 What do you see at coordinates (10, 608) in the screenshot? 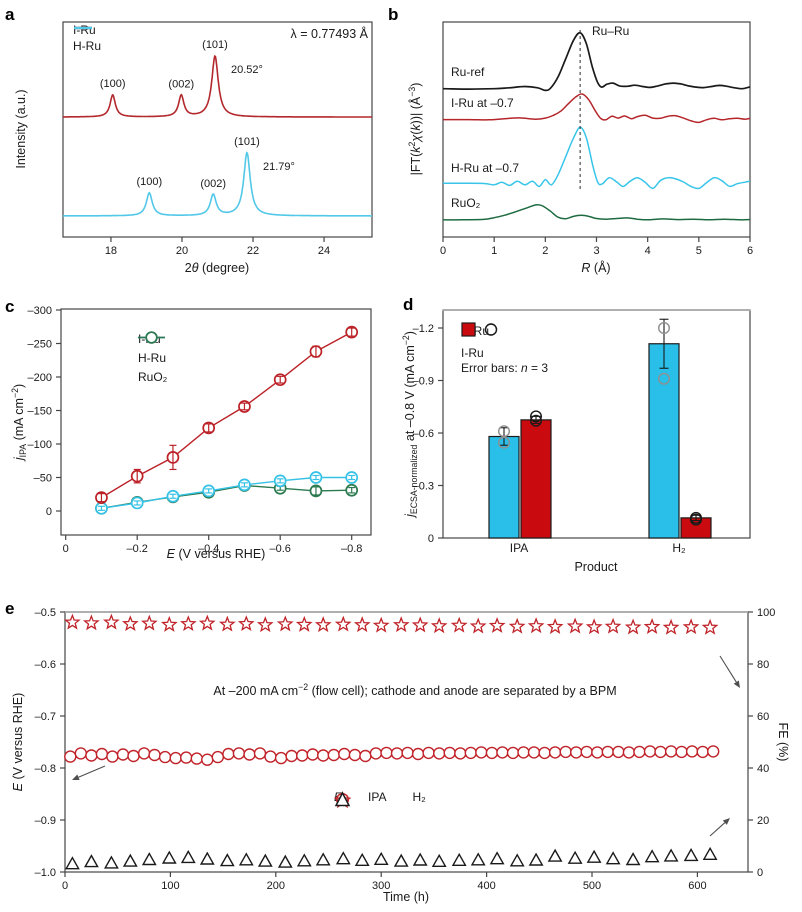
I see `panel-e-label: e` at bounding box center [10, 608].